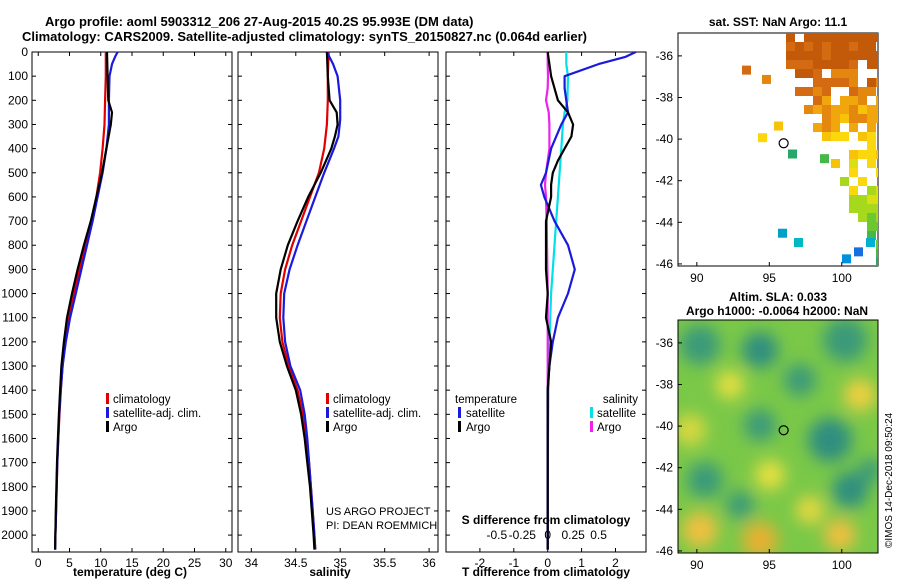  I want to click on series-satellite-adj-clim, so click(312, 300).